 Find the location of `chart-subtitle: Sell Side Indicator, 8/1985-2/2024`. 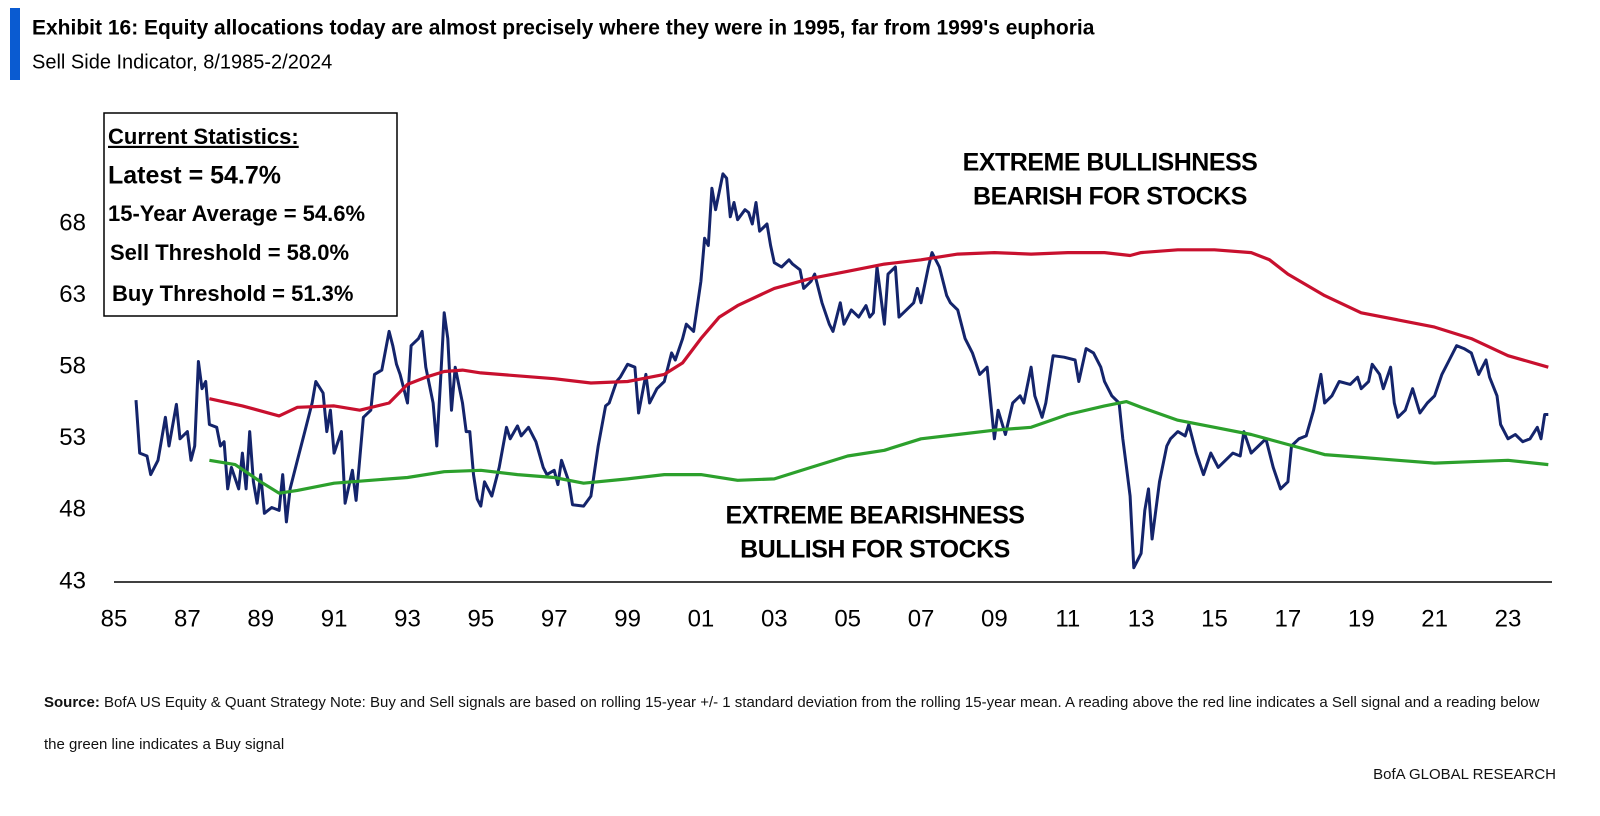

chart-subtitle: Sell Side Indicator, 8/1985-2/2024 is located at coordinates (182, 62).